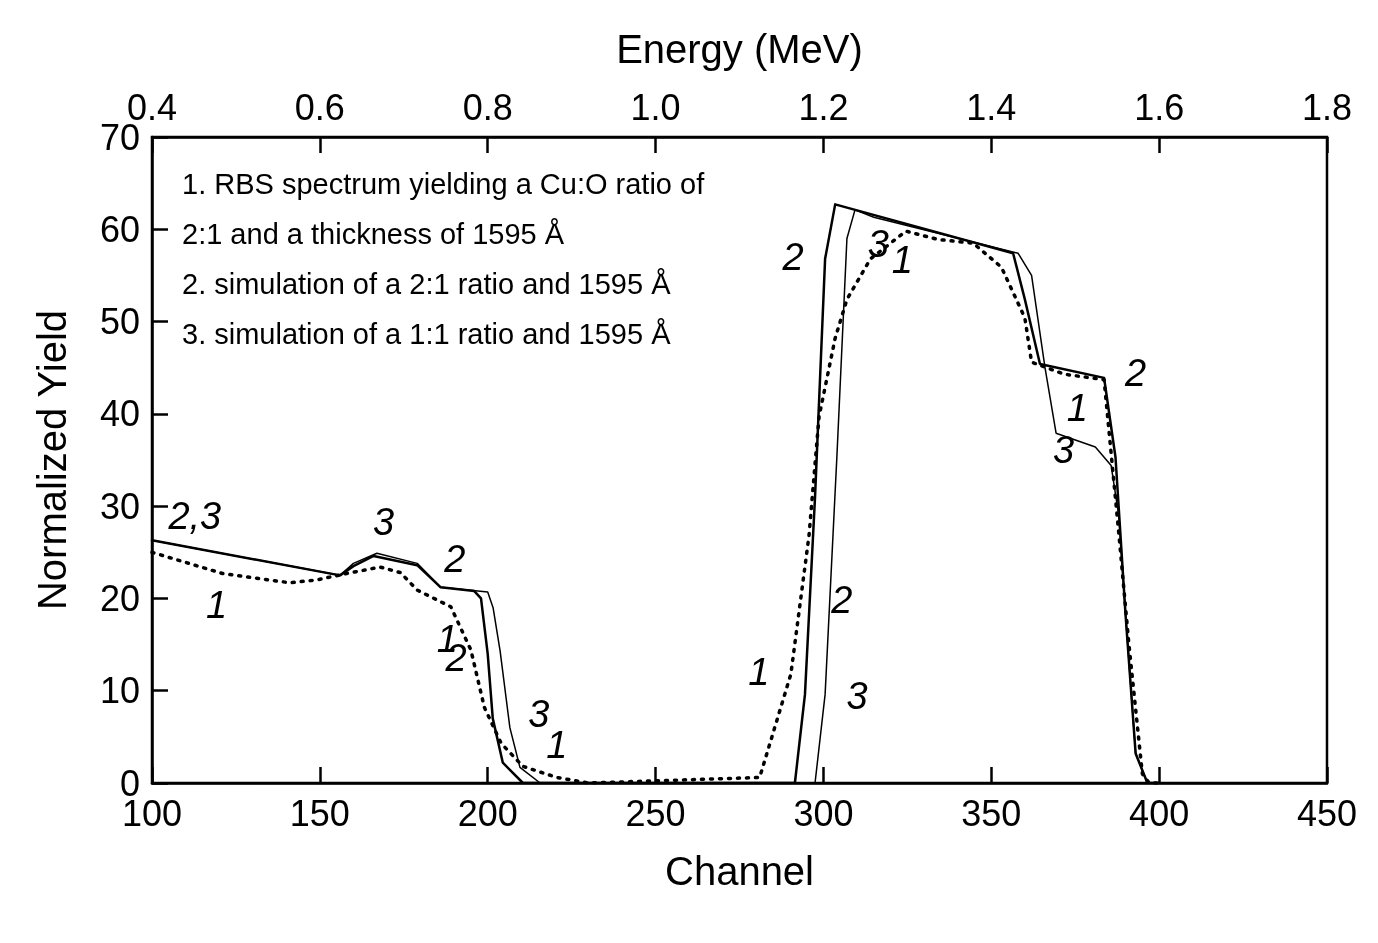  Describe the element at coordinates (119, 229) in the screenshot. I see `y-tick-label: 60` at that location.